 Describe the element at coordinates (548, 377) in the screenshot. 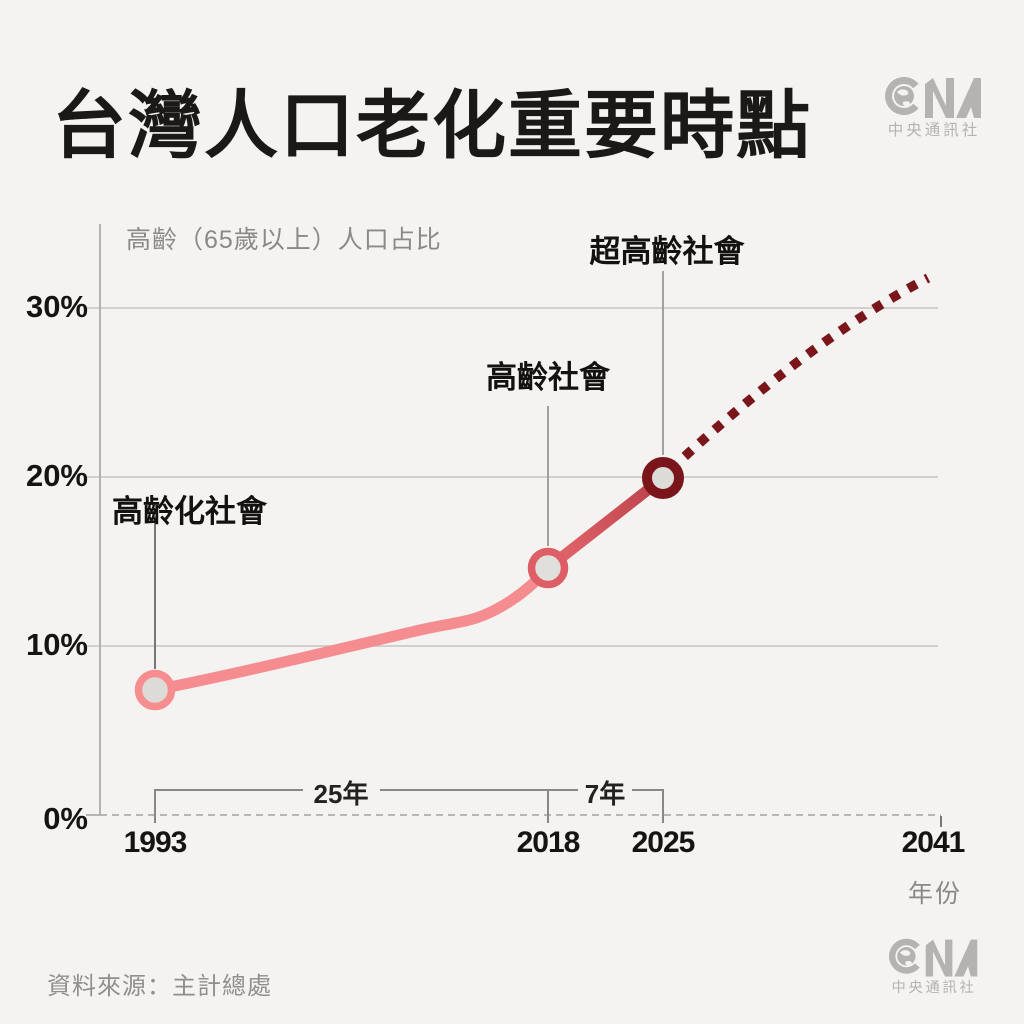

I see `milestone-aged-society: 高齡社會` at that location.